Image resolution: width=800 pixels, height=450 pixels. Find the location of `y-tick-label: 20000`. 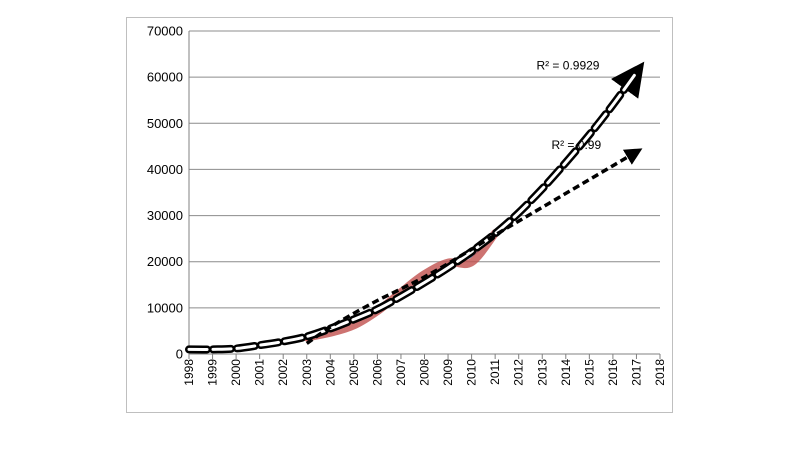

y-tick-label: 20000 is located at coordinates (165, 261).